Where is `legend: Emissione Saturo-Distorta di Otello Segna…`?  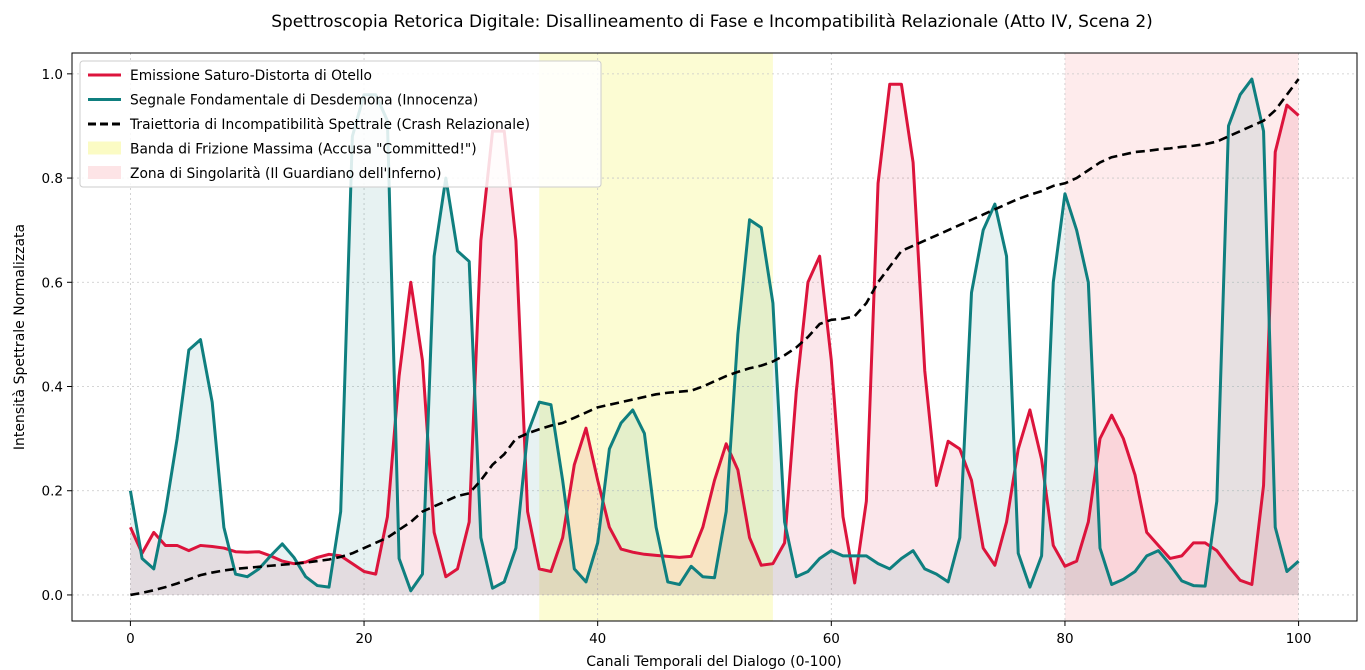
legend: Emissione Saturo-Distorta di Otello Segna… is located at coordinates (340, 124).